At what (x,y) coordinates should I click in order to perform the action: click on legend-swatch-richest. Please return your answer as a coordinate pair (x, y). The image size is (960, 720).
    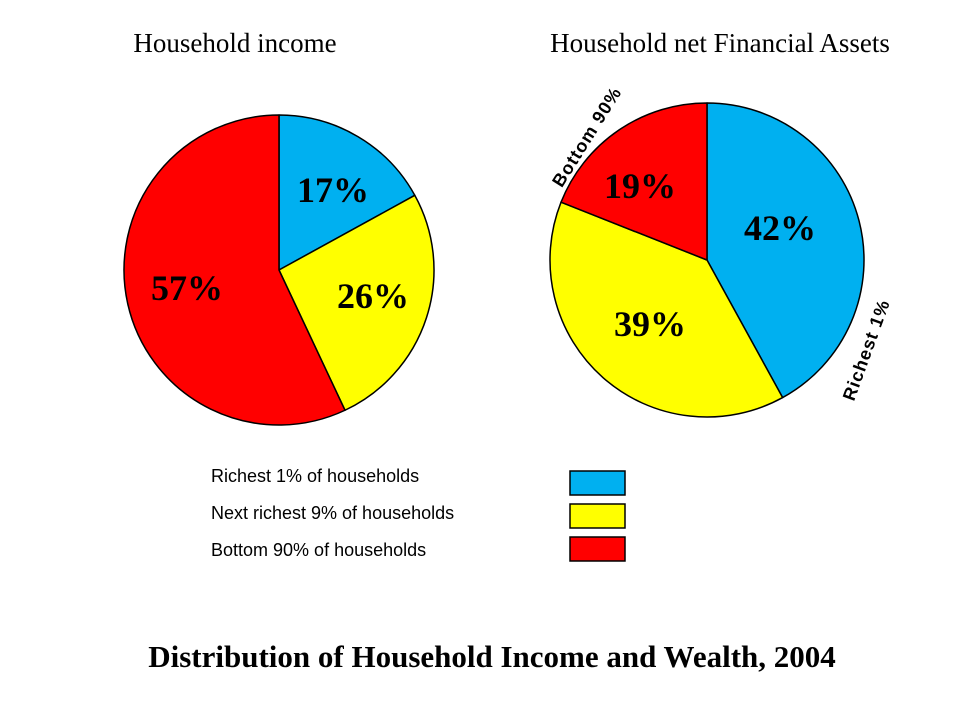
    Looking at the image, I should click on (597, 483).